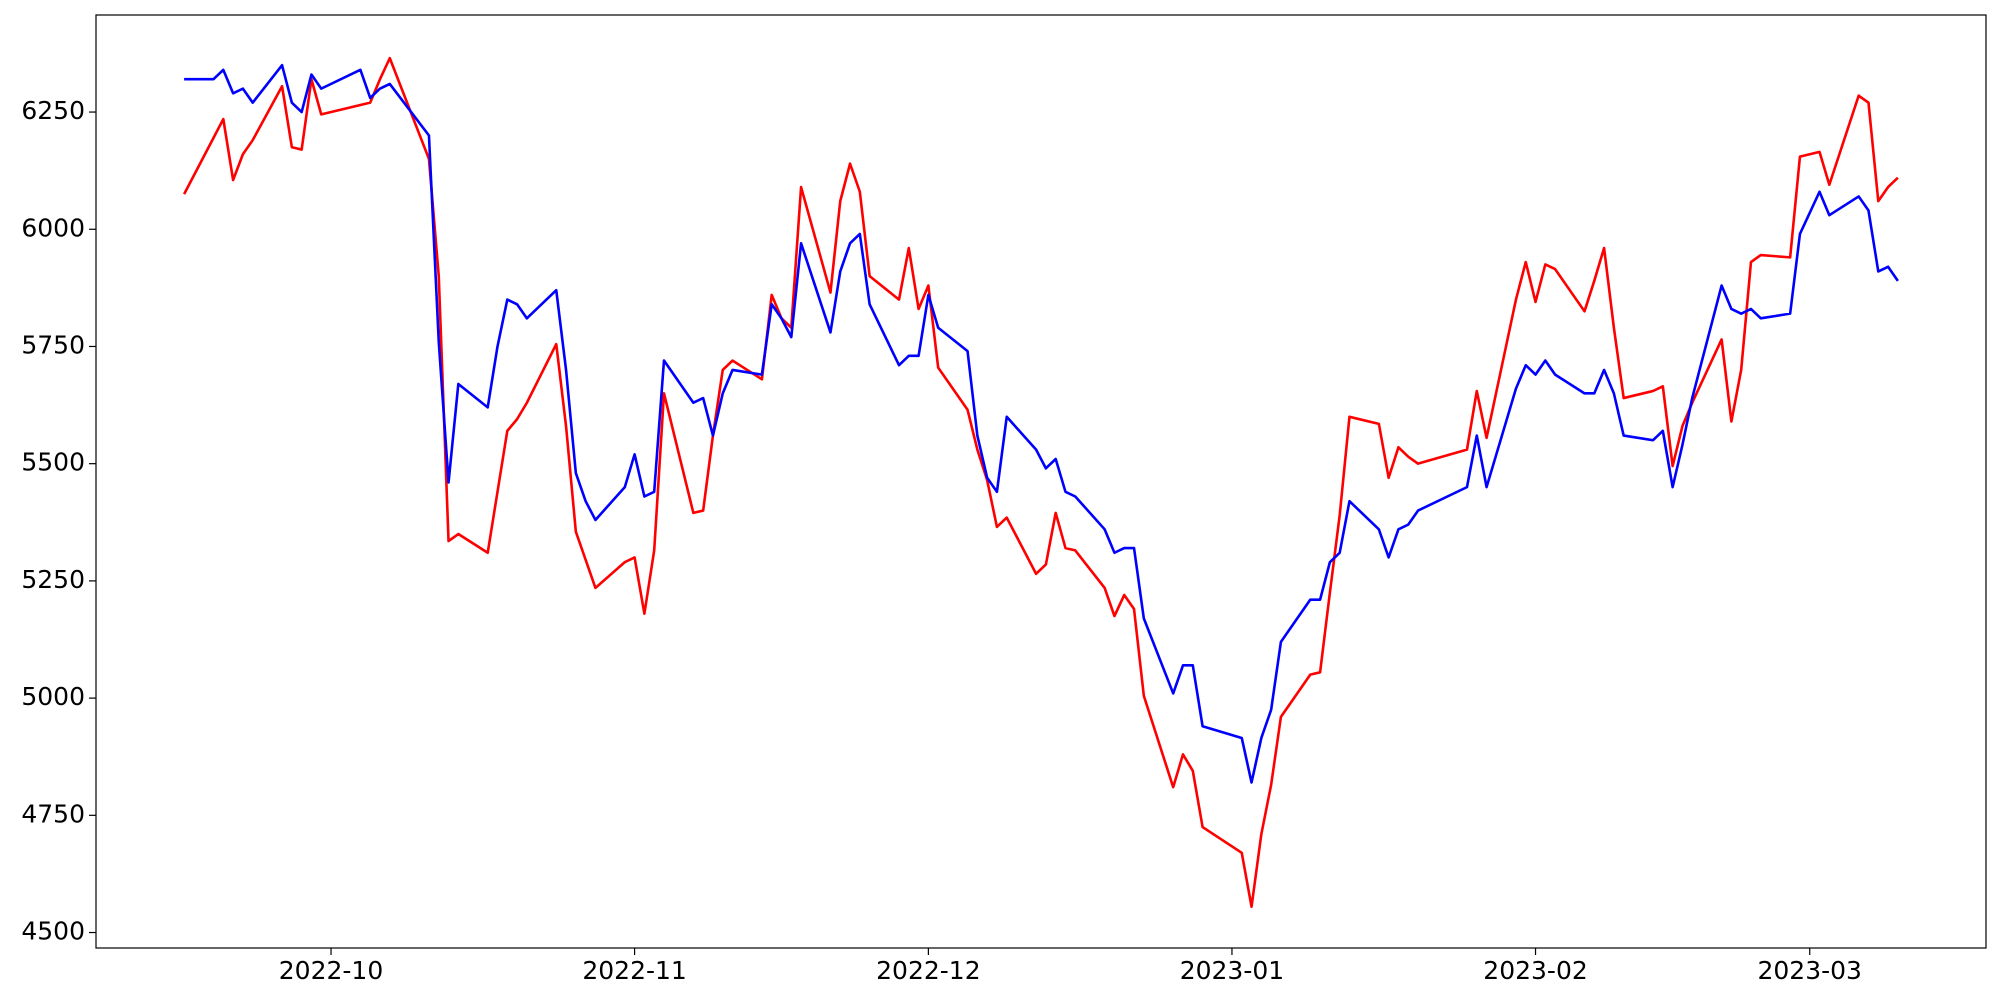 The height and width of the screenshot is (1000, 2000). I want to click on y-tick-label: 6000, so click(53, 227).